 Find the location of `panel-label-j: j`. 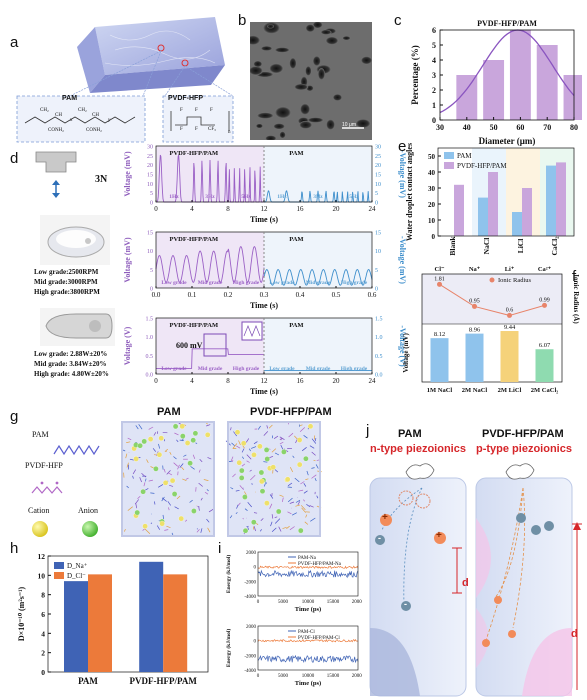

panel-label-j: j is located at coordinates (368, 430).